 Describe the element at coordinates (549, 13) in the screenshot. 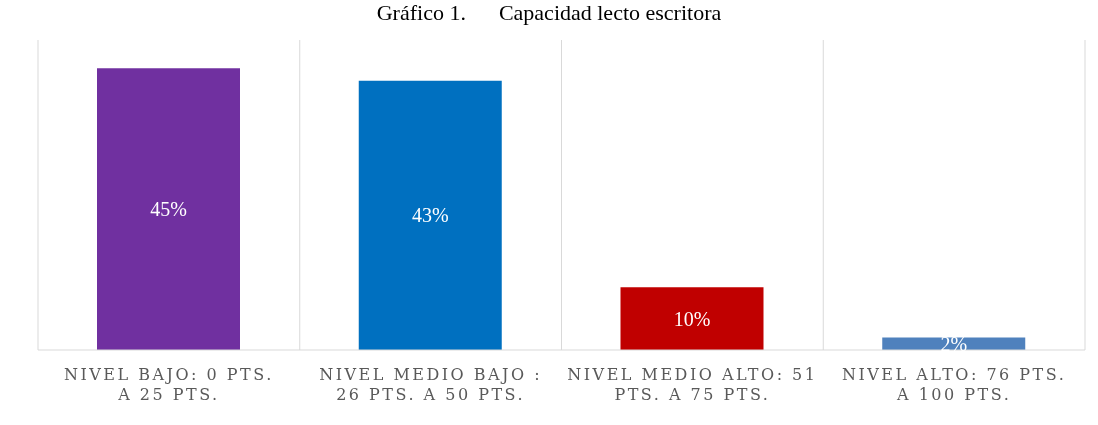

I see `chart-title: Gráfico 1. Capacidad lecto escritora` at that location.